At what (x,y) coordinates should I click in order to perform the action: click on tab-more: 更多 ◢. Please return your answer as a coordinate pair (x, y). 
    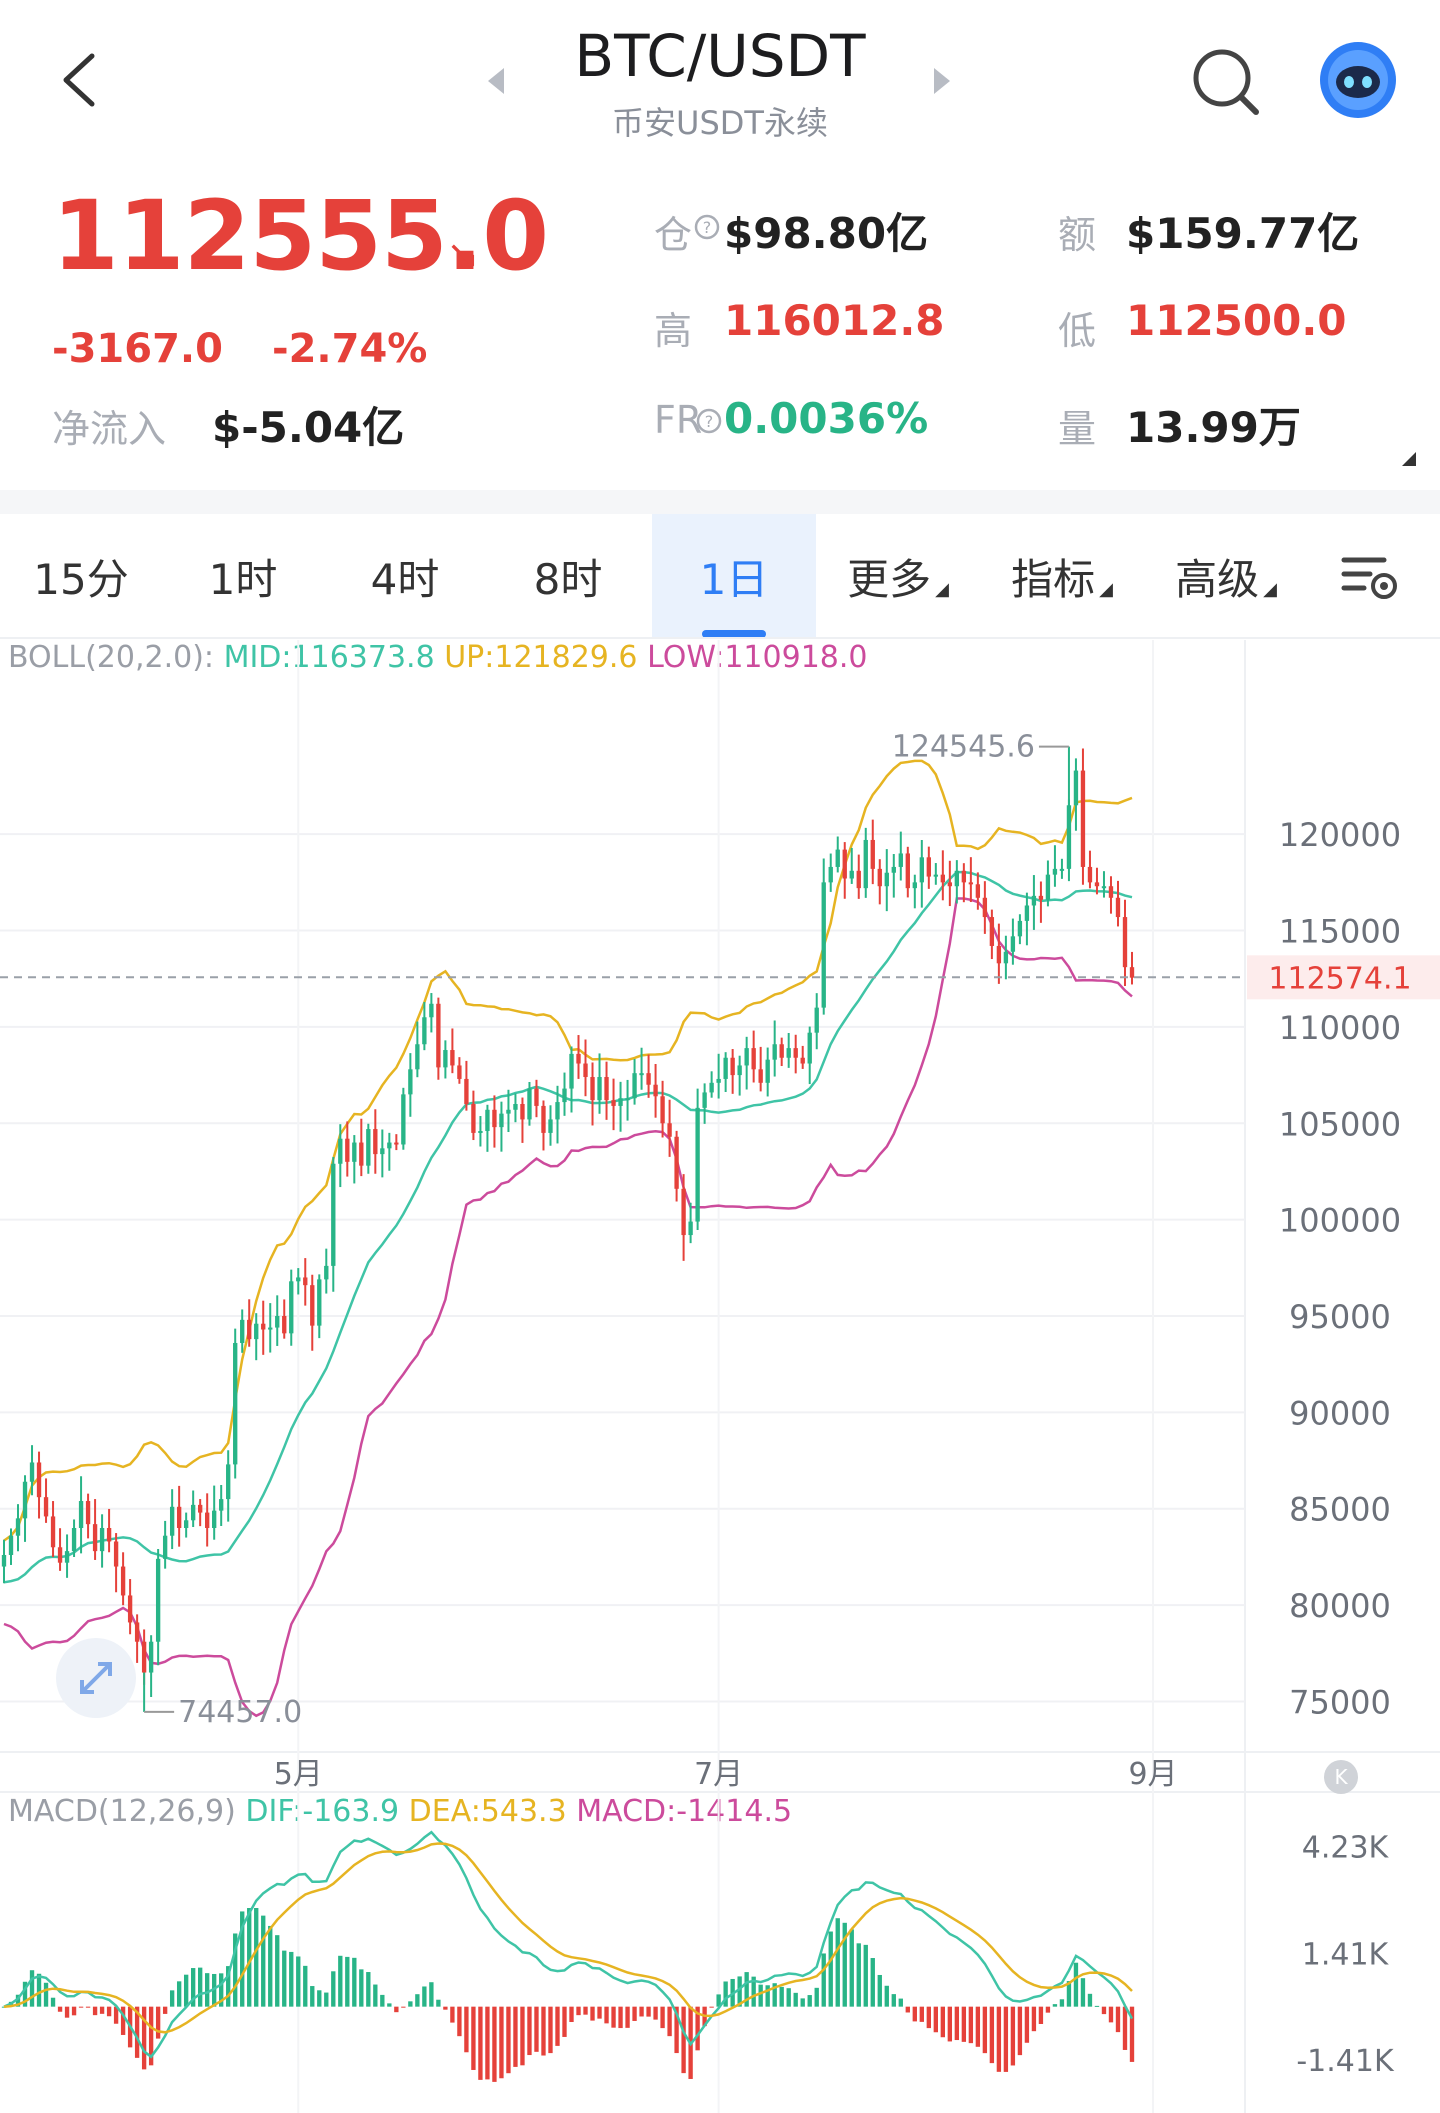
    Looking at the image, I should click on (898, 579).